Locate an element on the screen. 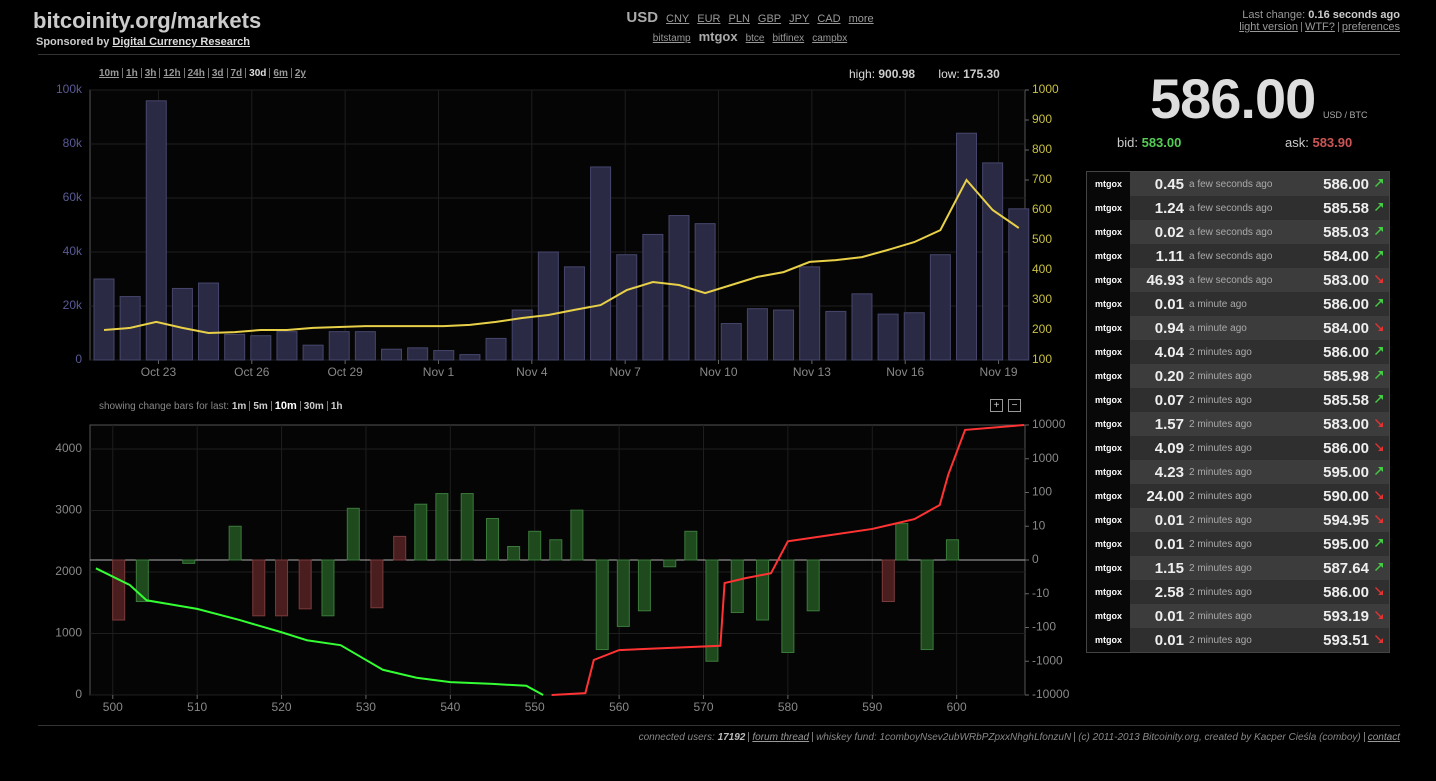 This screenshot has width=1436, height=781. price: 585.98 is located at coordinates (1346, 376).